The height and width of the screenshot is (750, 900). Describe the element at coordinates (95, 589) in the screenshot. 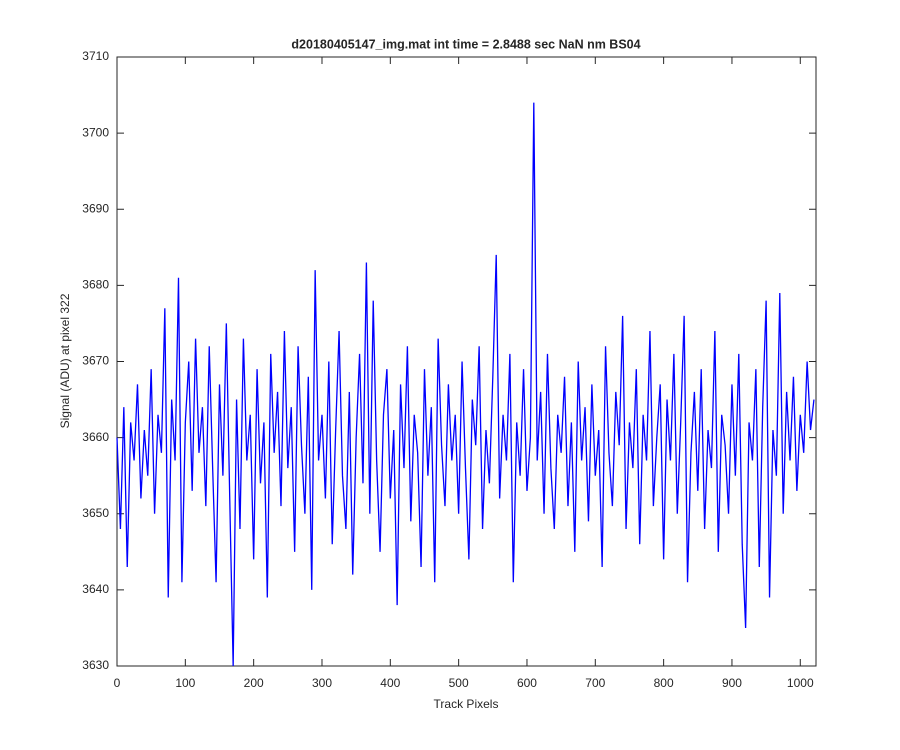

I see `y-tick-label: 3640` at that location.